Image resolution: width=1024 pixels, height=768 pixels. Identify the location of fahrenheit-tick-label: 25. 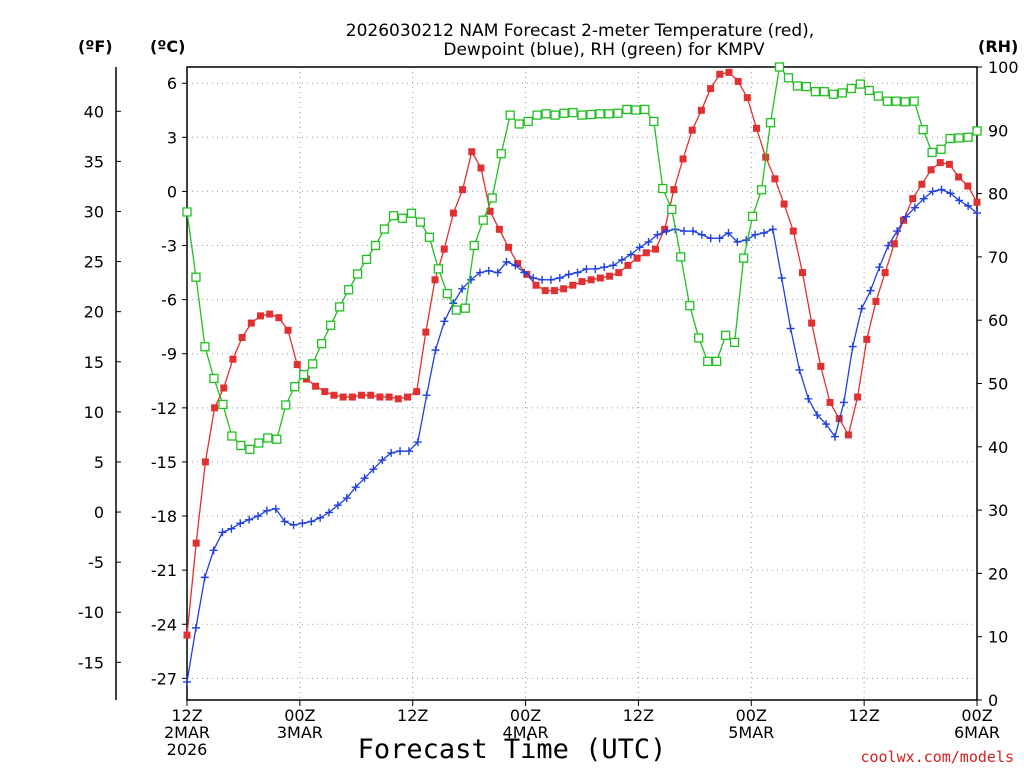
(94, 262).